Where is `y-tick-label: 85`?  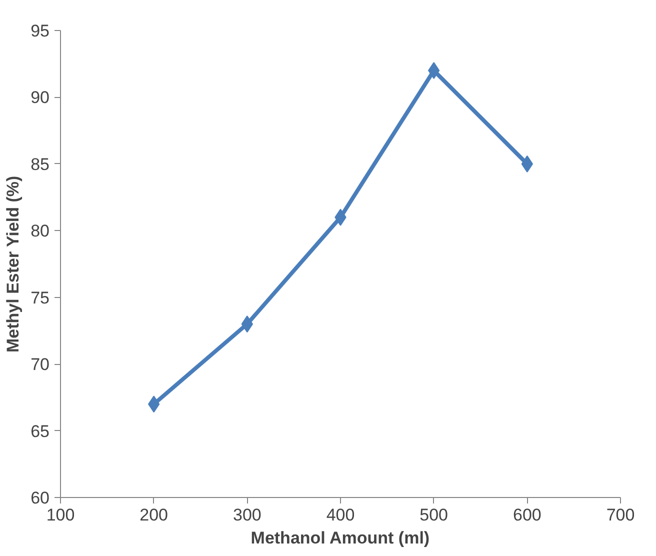 y-tick-label: 85 is located at coordinates (40, 164).